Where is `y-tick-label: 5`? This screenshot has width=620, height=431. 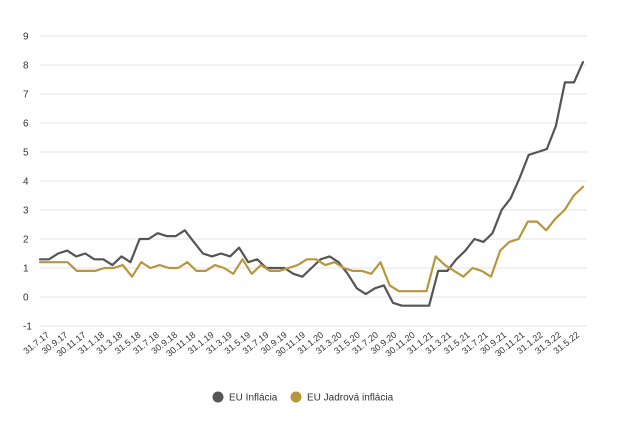 y-tick-label: 5 is located at coordinates (26, 153).